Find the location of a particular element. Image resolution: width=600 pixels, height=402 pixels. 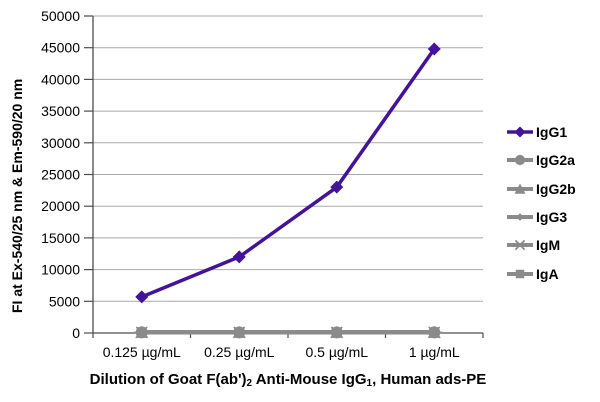

legend-item-igm: IgM is located at coordinates (540, 245).